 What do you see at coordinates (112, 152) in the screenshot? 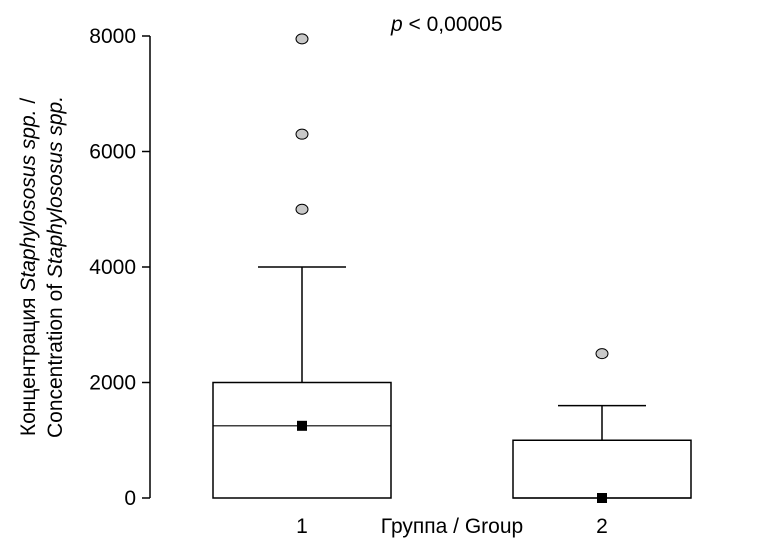
I see `y-tick-label: 6000` at bounding box center [112, 152].